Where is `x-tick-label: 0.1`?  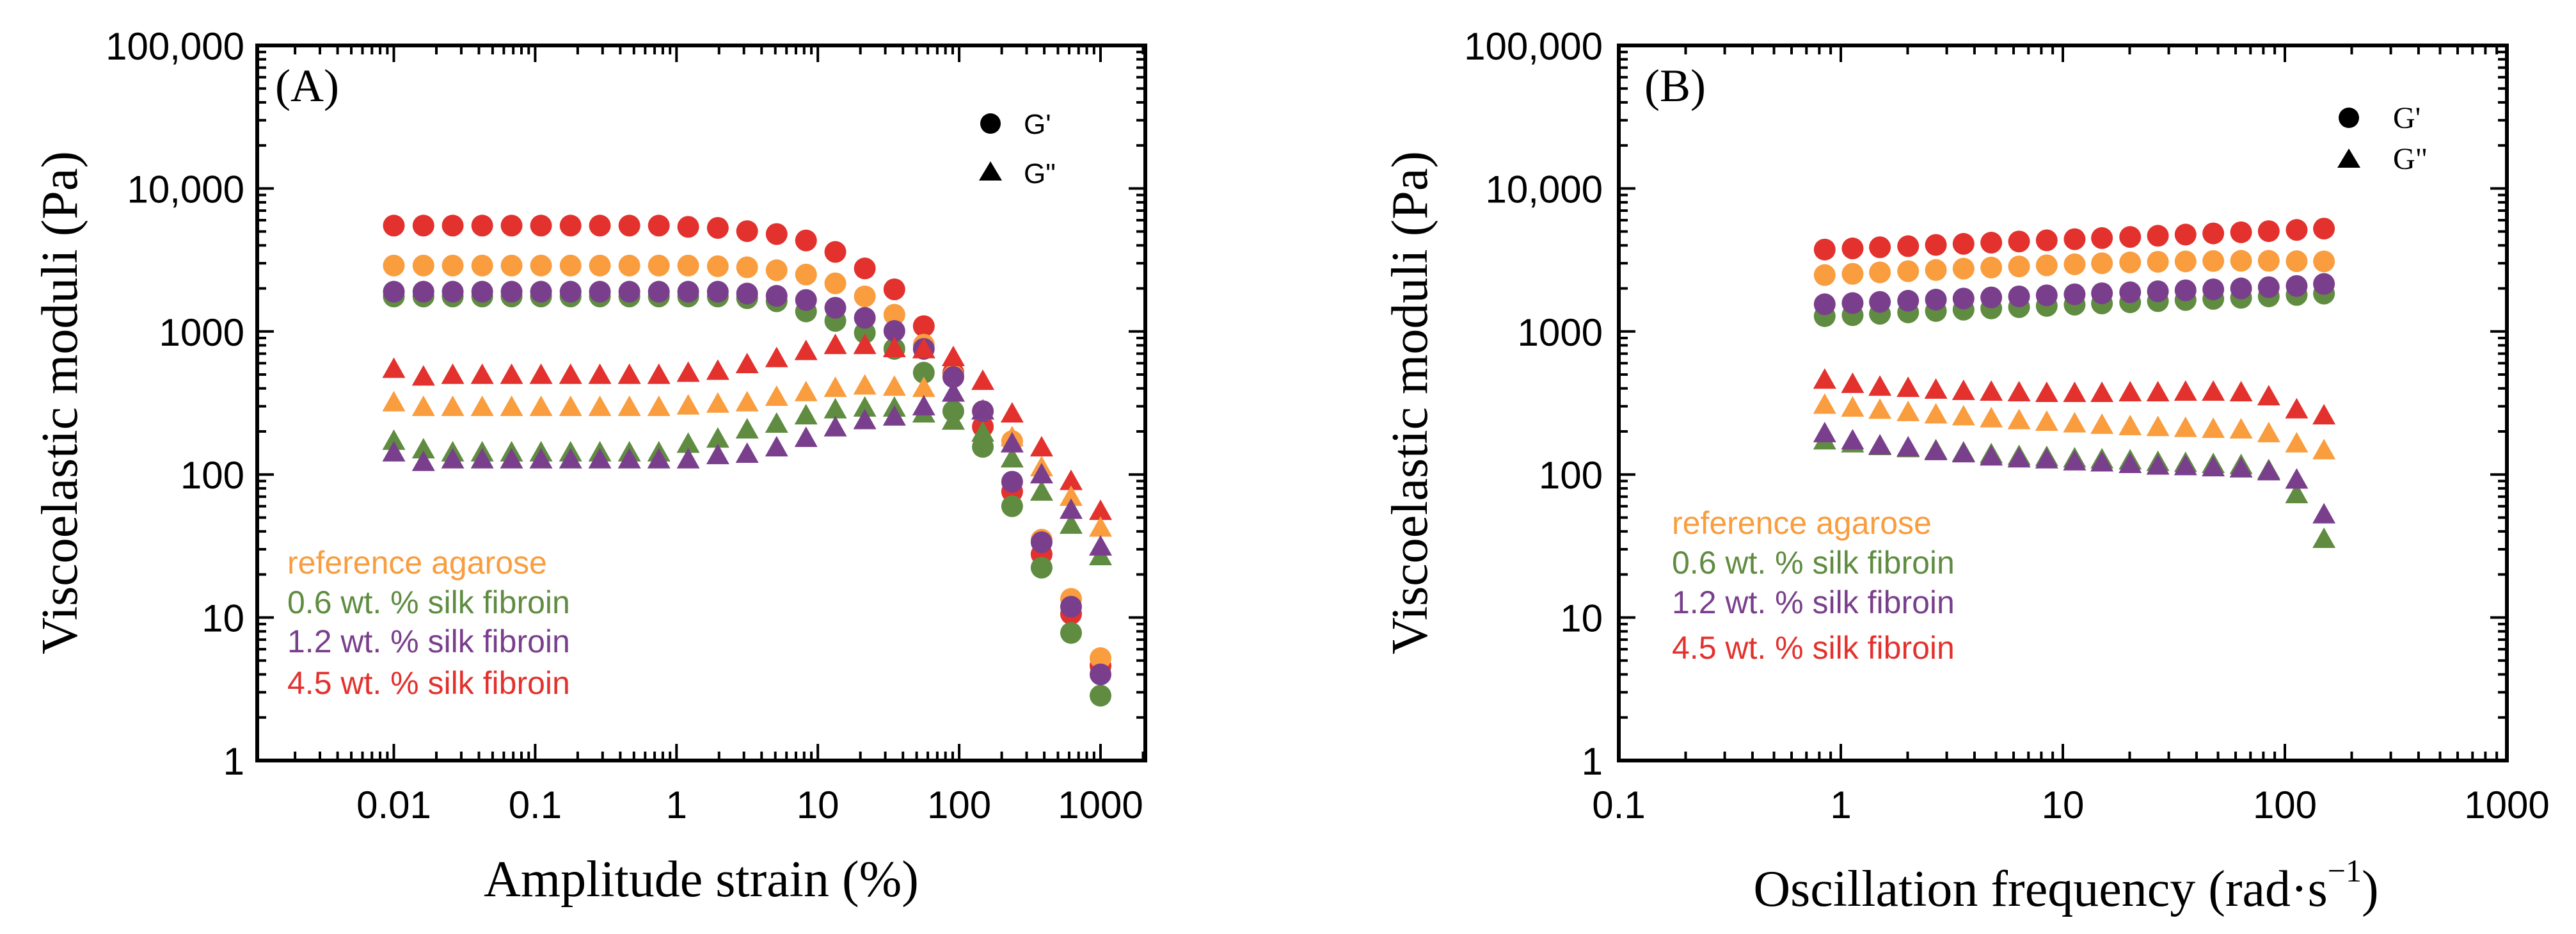 x-tick-label: 0.1 is located at coordinates (1619, 805).